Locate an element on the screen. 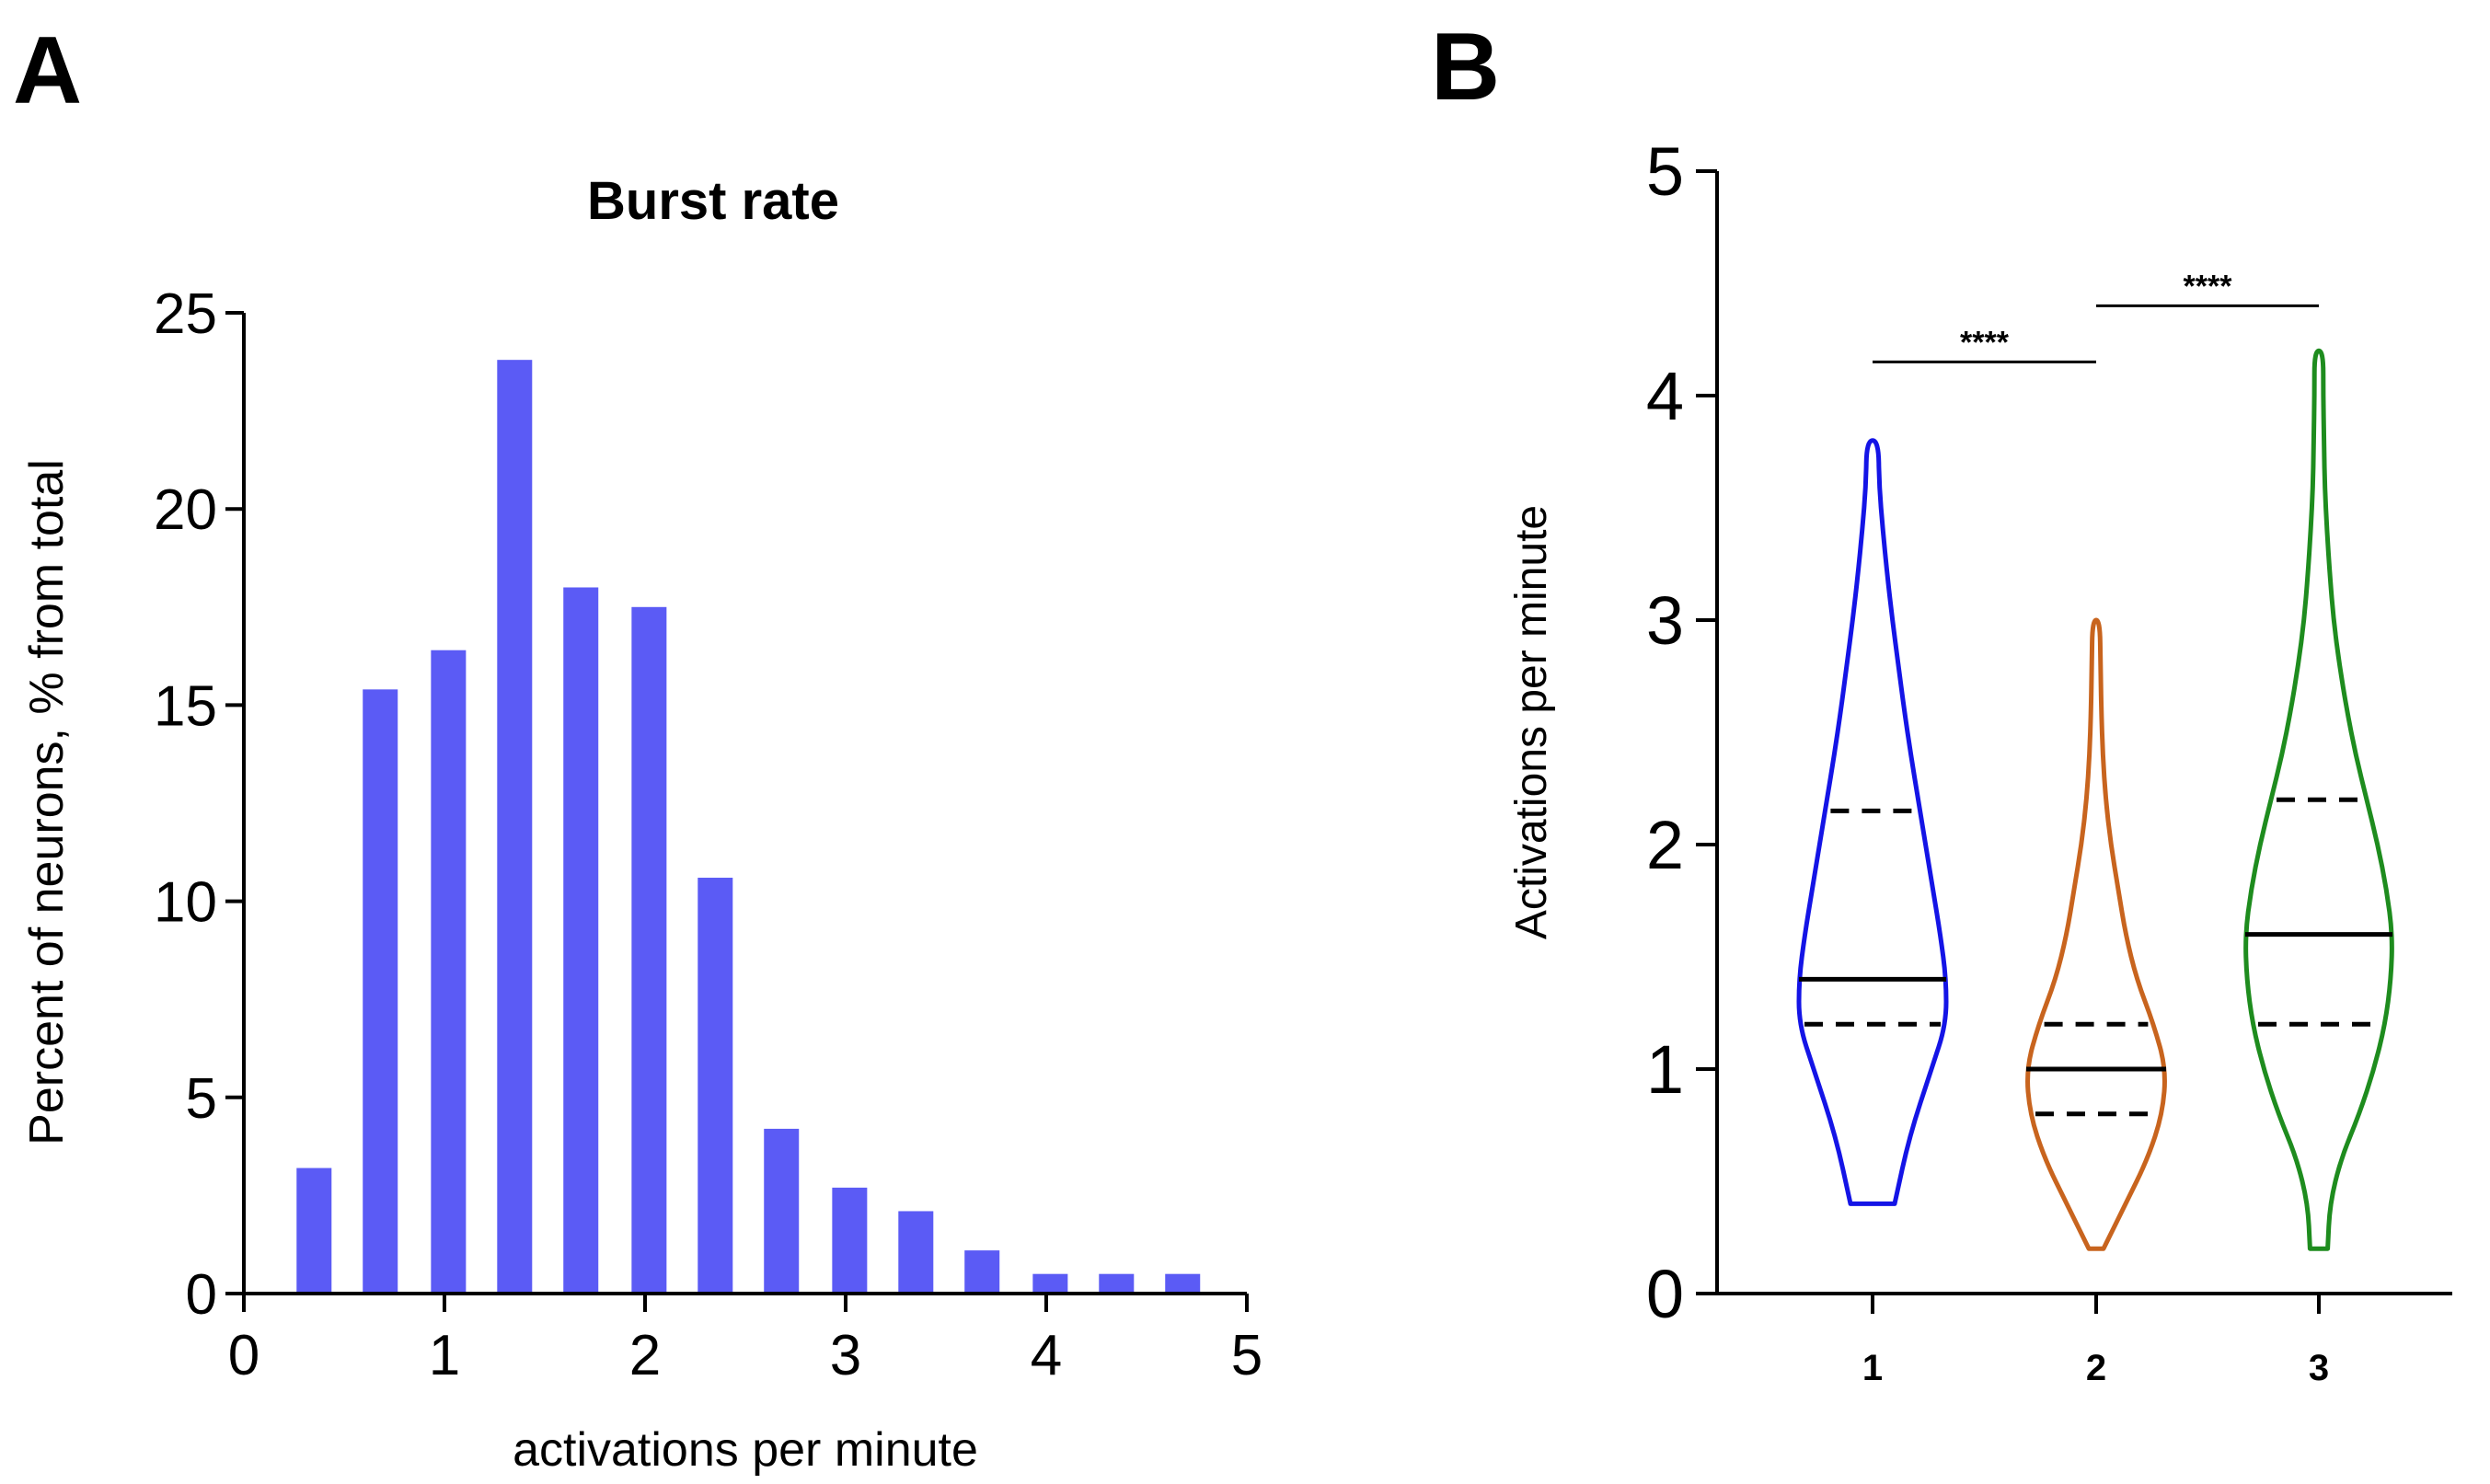  x-tick-label: 4 is located at coordinates (1046, 1355).